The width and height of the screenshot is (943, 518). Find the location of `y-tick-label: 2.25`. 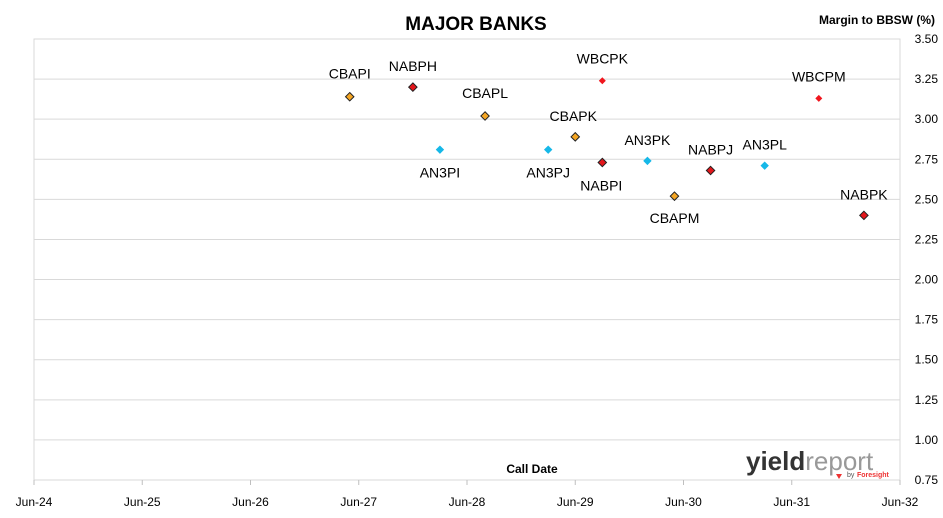

y-tick-label: 2.25 is located at coordinates (927, 239).